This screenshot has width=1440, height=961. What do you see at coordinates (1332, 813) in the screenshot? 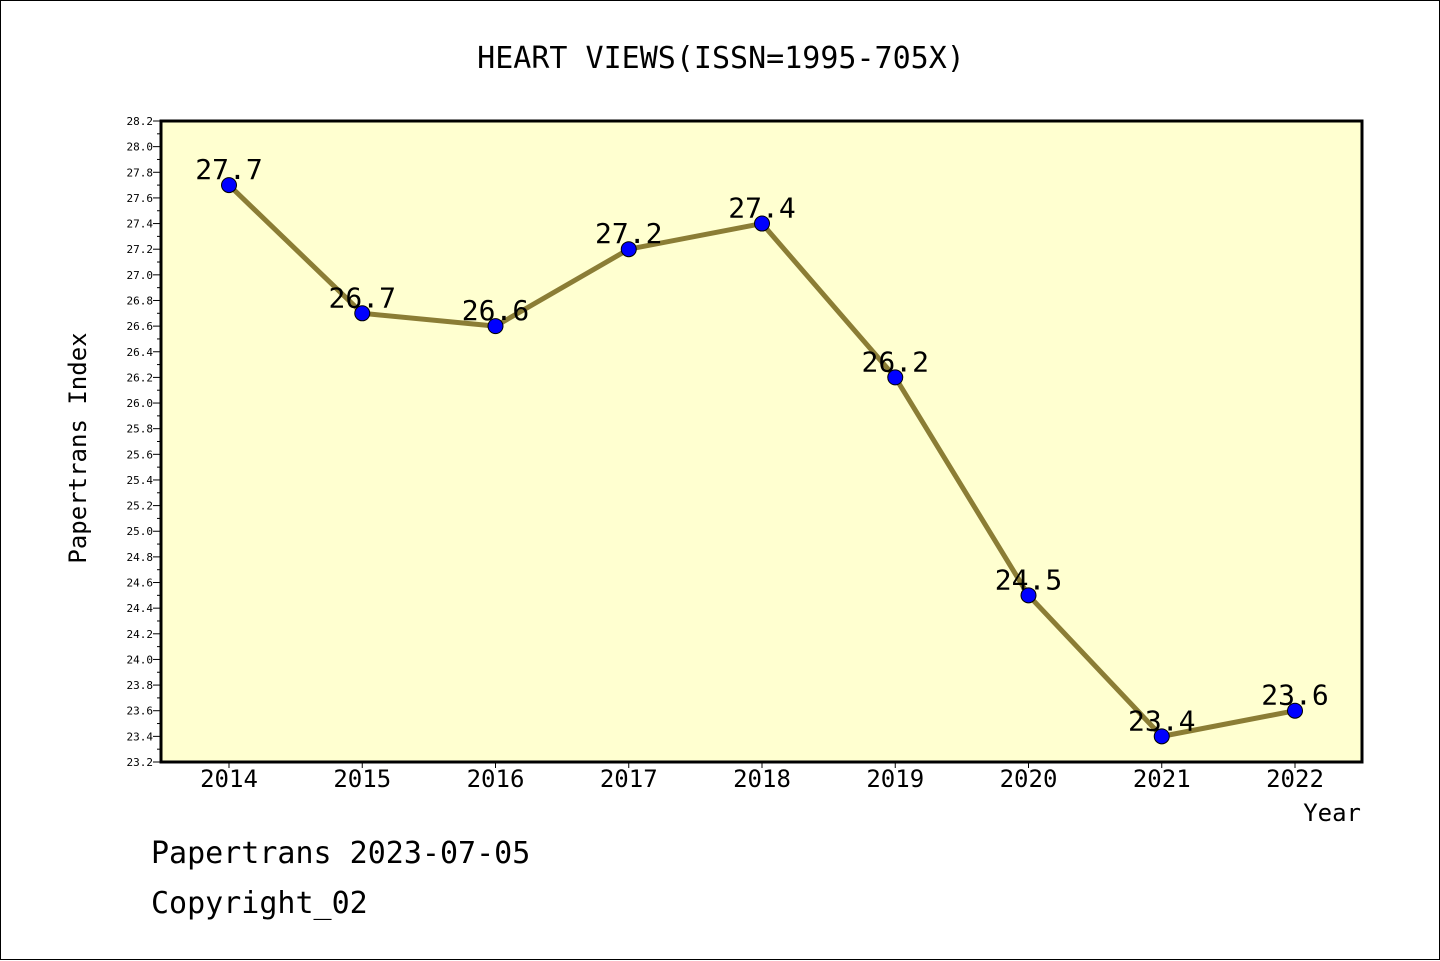
I see `x-axis-label: Year` at bounding box center [1332, 813].